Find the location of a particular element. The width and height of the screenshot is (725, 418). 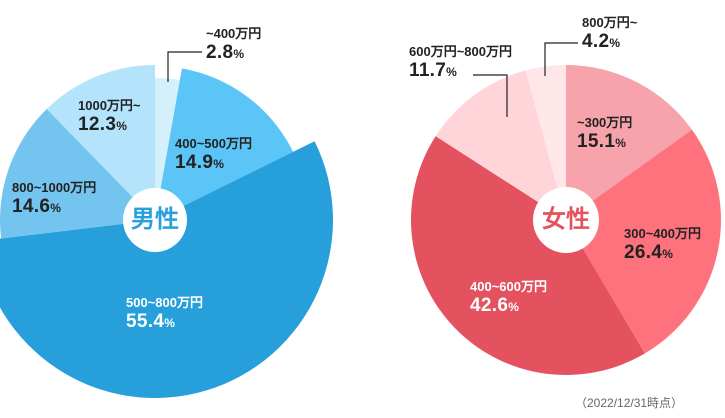

female-label-600-800: 600万円~800万円 11.7% is located at coordinates (460, 62).